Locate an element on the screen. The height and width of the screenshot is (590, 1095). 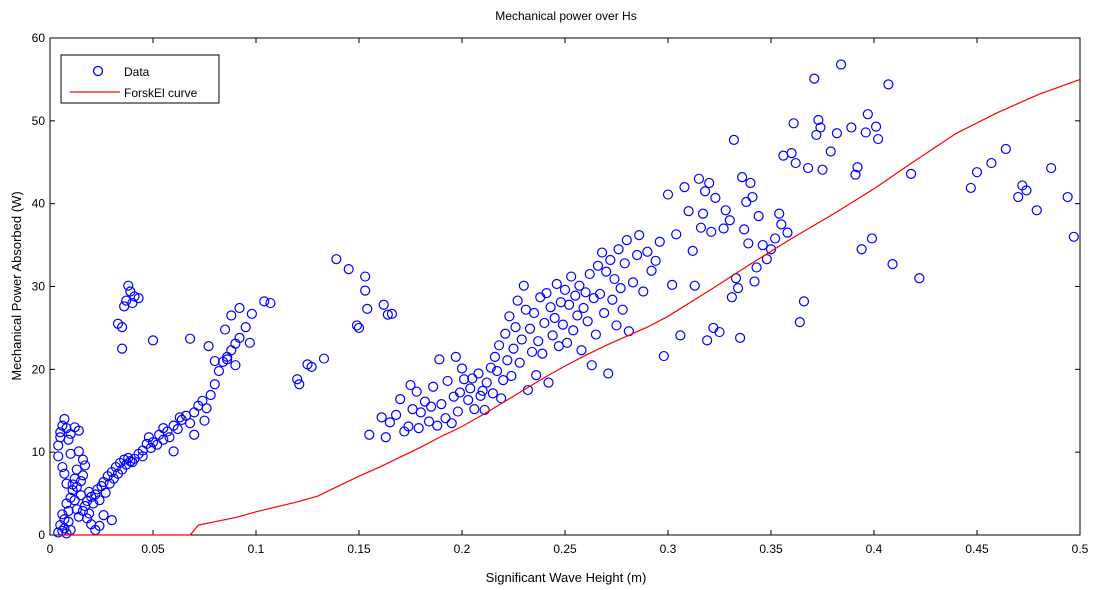
x-tick-label: 0 is located at coordinates (50, 549).